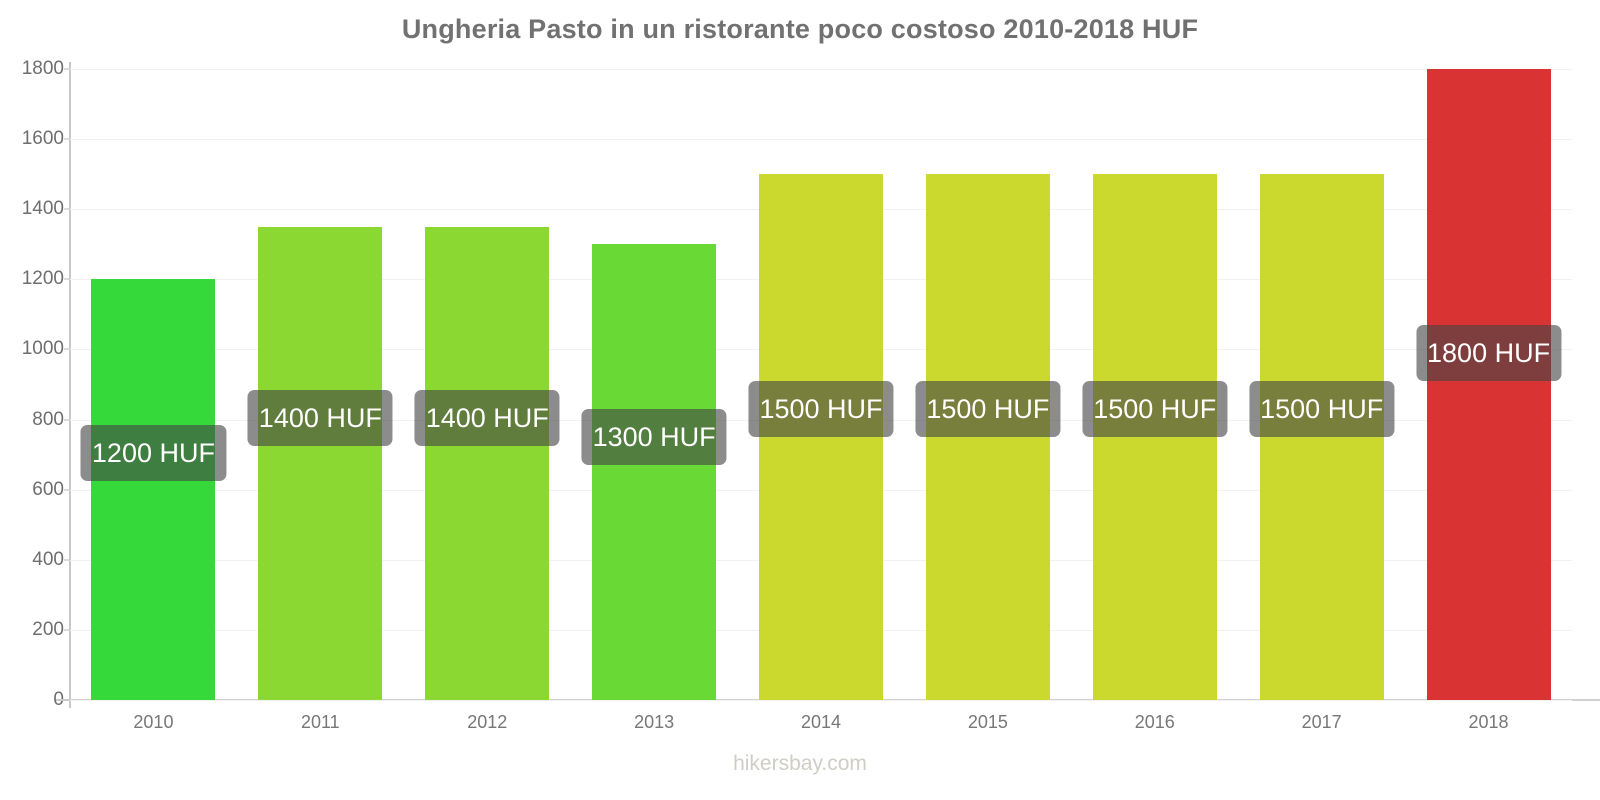 The width and height of the screenshot is (1600, 800). I want to click on x-axis-tick-label: 2013, so click(654, 722).